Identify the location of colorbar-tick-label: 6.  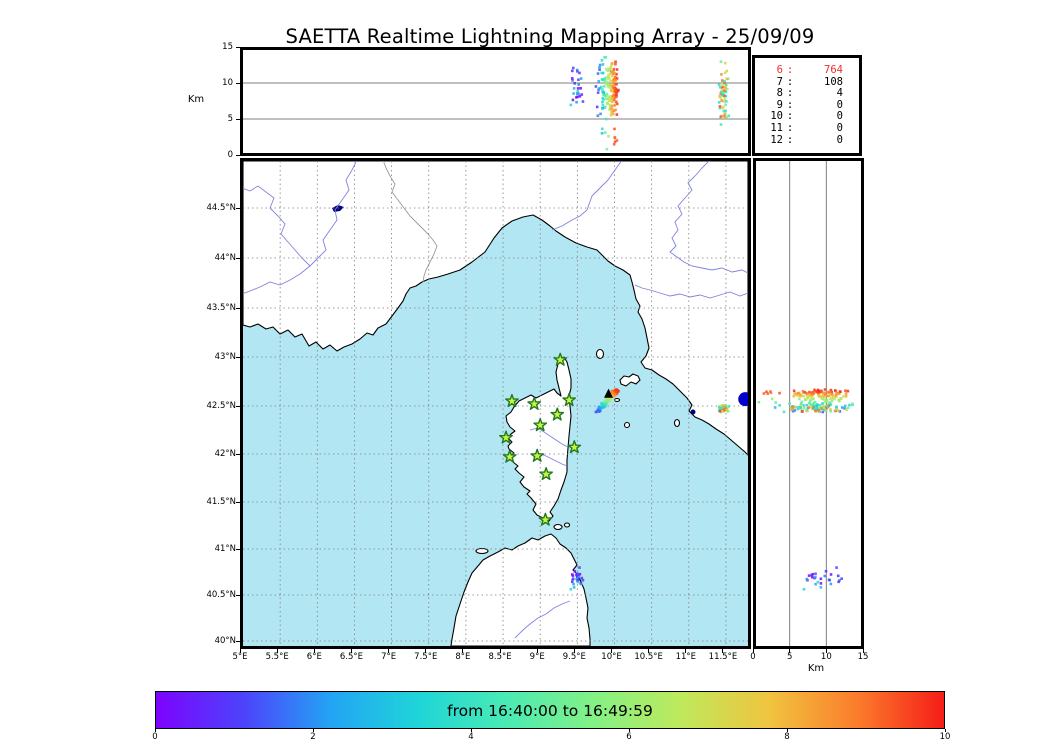
(629, 737).